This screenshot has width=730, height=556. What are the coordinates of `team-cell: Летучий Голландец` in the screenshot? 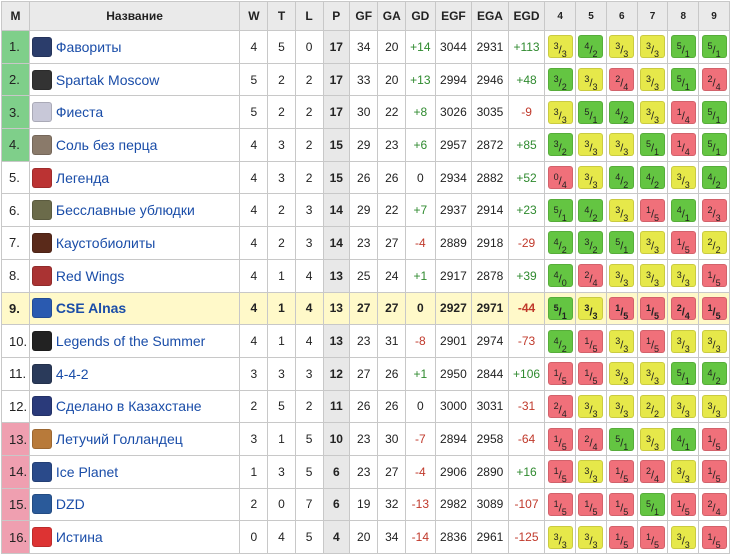 It's located at (134, 439).